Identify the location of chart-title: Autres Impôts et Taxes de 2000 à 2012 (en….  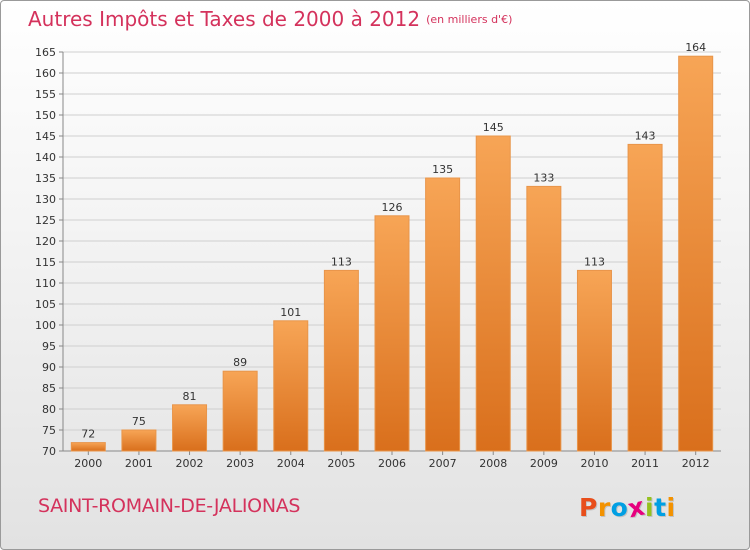
(270, 19).